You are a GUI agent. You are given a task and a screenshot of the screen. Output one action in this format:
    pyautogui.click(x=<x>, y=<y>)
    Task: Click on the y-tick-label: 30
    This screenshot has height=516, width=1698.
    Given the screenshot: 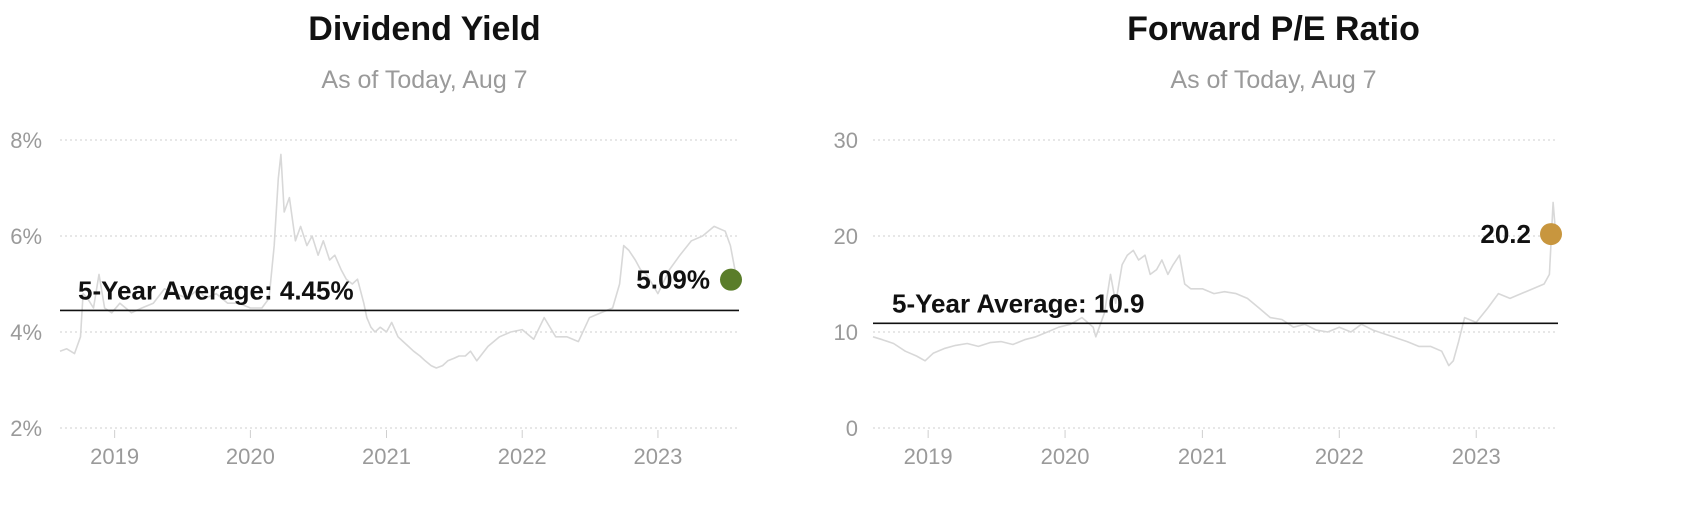 What is the action you would take?
    pyautogui.click(x=846, y=140)
    